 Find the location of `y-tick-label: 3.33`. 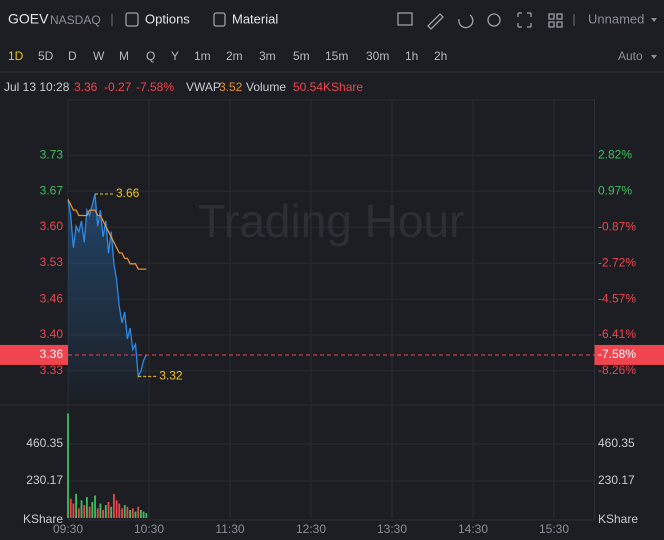

y-tick-label: 3.33 is located at coordinates (52, 370).